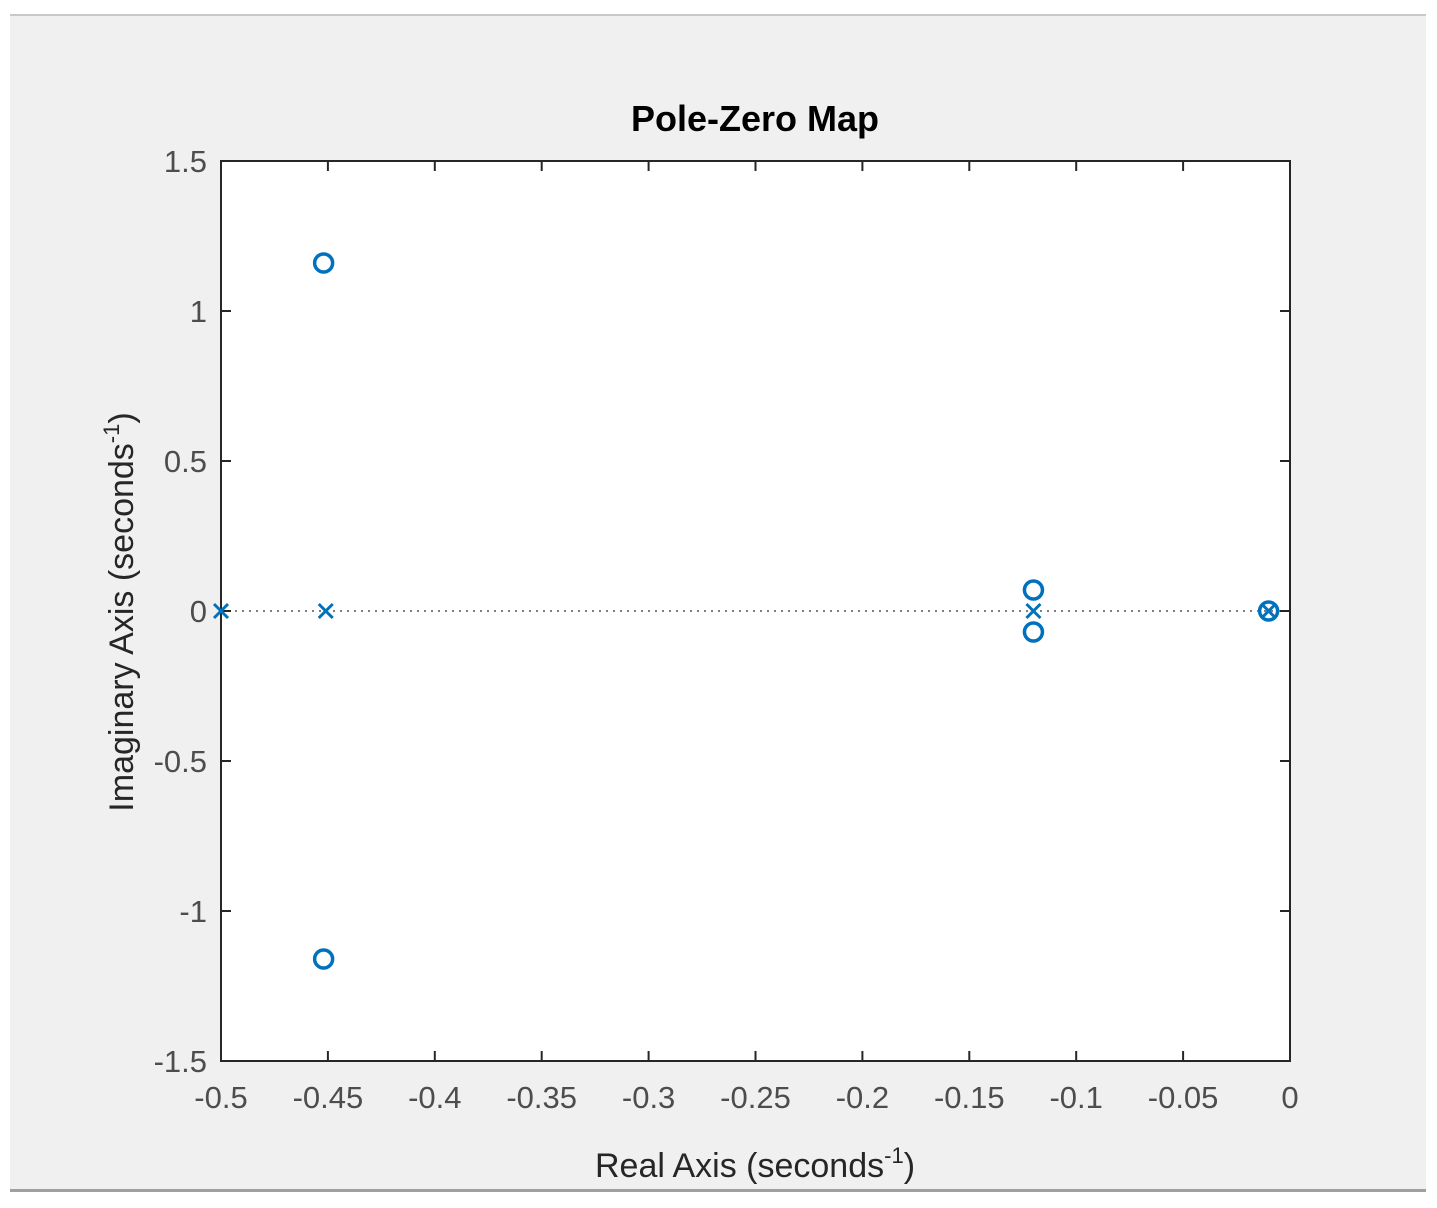 The width and height of the screenshot is (1437, 1208). I want to click on y-axis-title: Imaginary Axis (seconds-1), so click(120, 611).